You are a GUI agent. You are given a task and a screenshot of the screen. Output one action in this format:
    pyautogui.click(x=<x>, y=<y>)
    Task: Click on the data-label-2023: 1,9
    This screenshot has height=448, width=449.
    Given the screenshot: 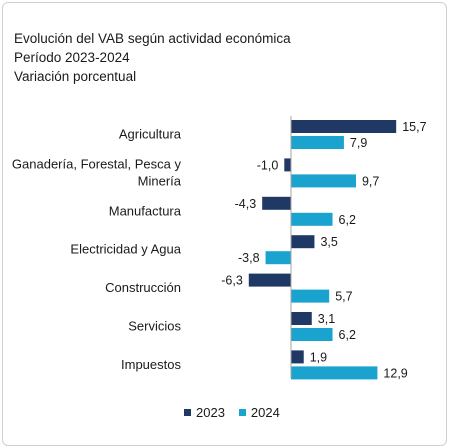 What is the action you would take?
    pyautogui.click(x=318, y=357)
    